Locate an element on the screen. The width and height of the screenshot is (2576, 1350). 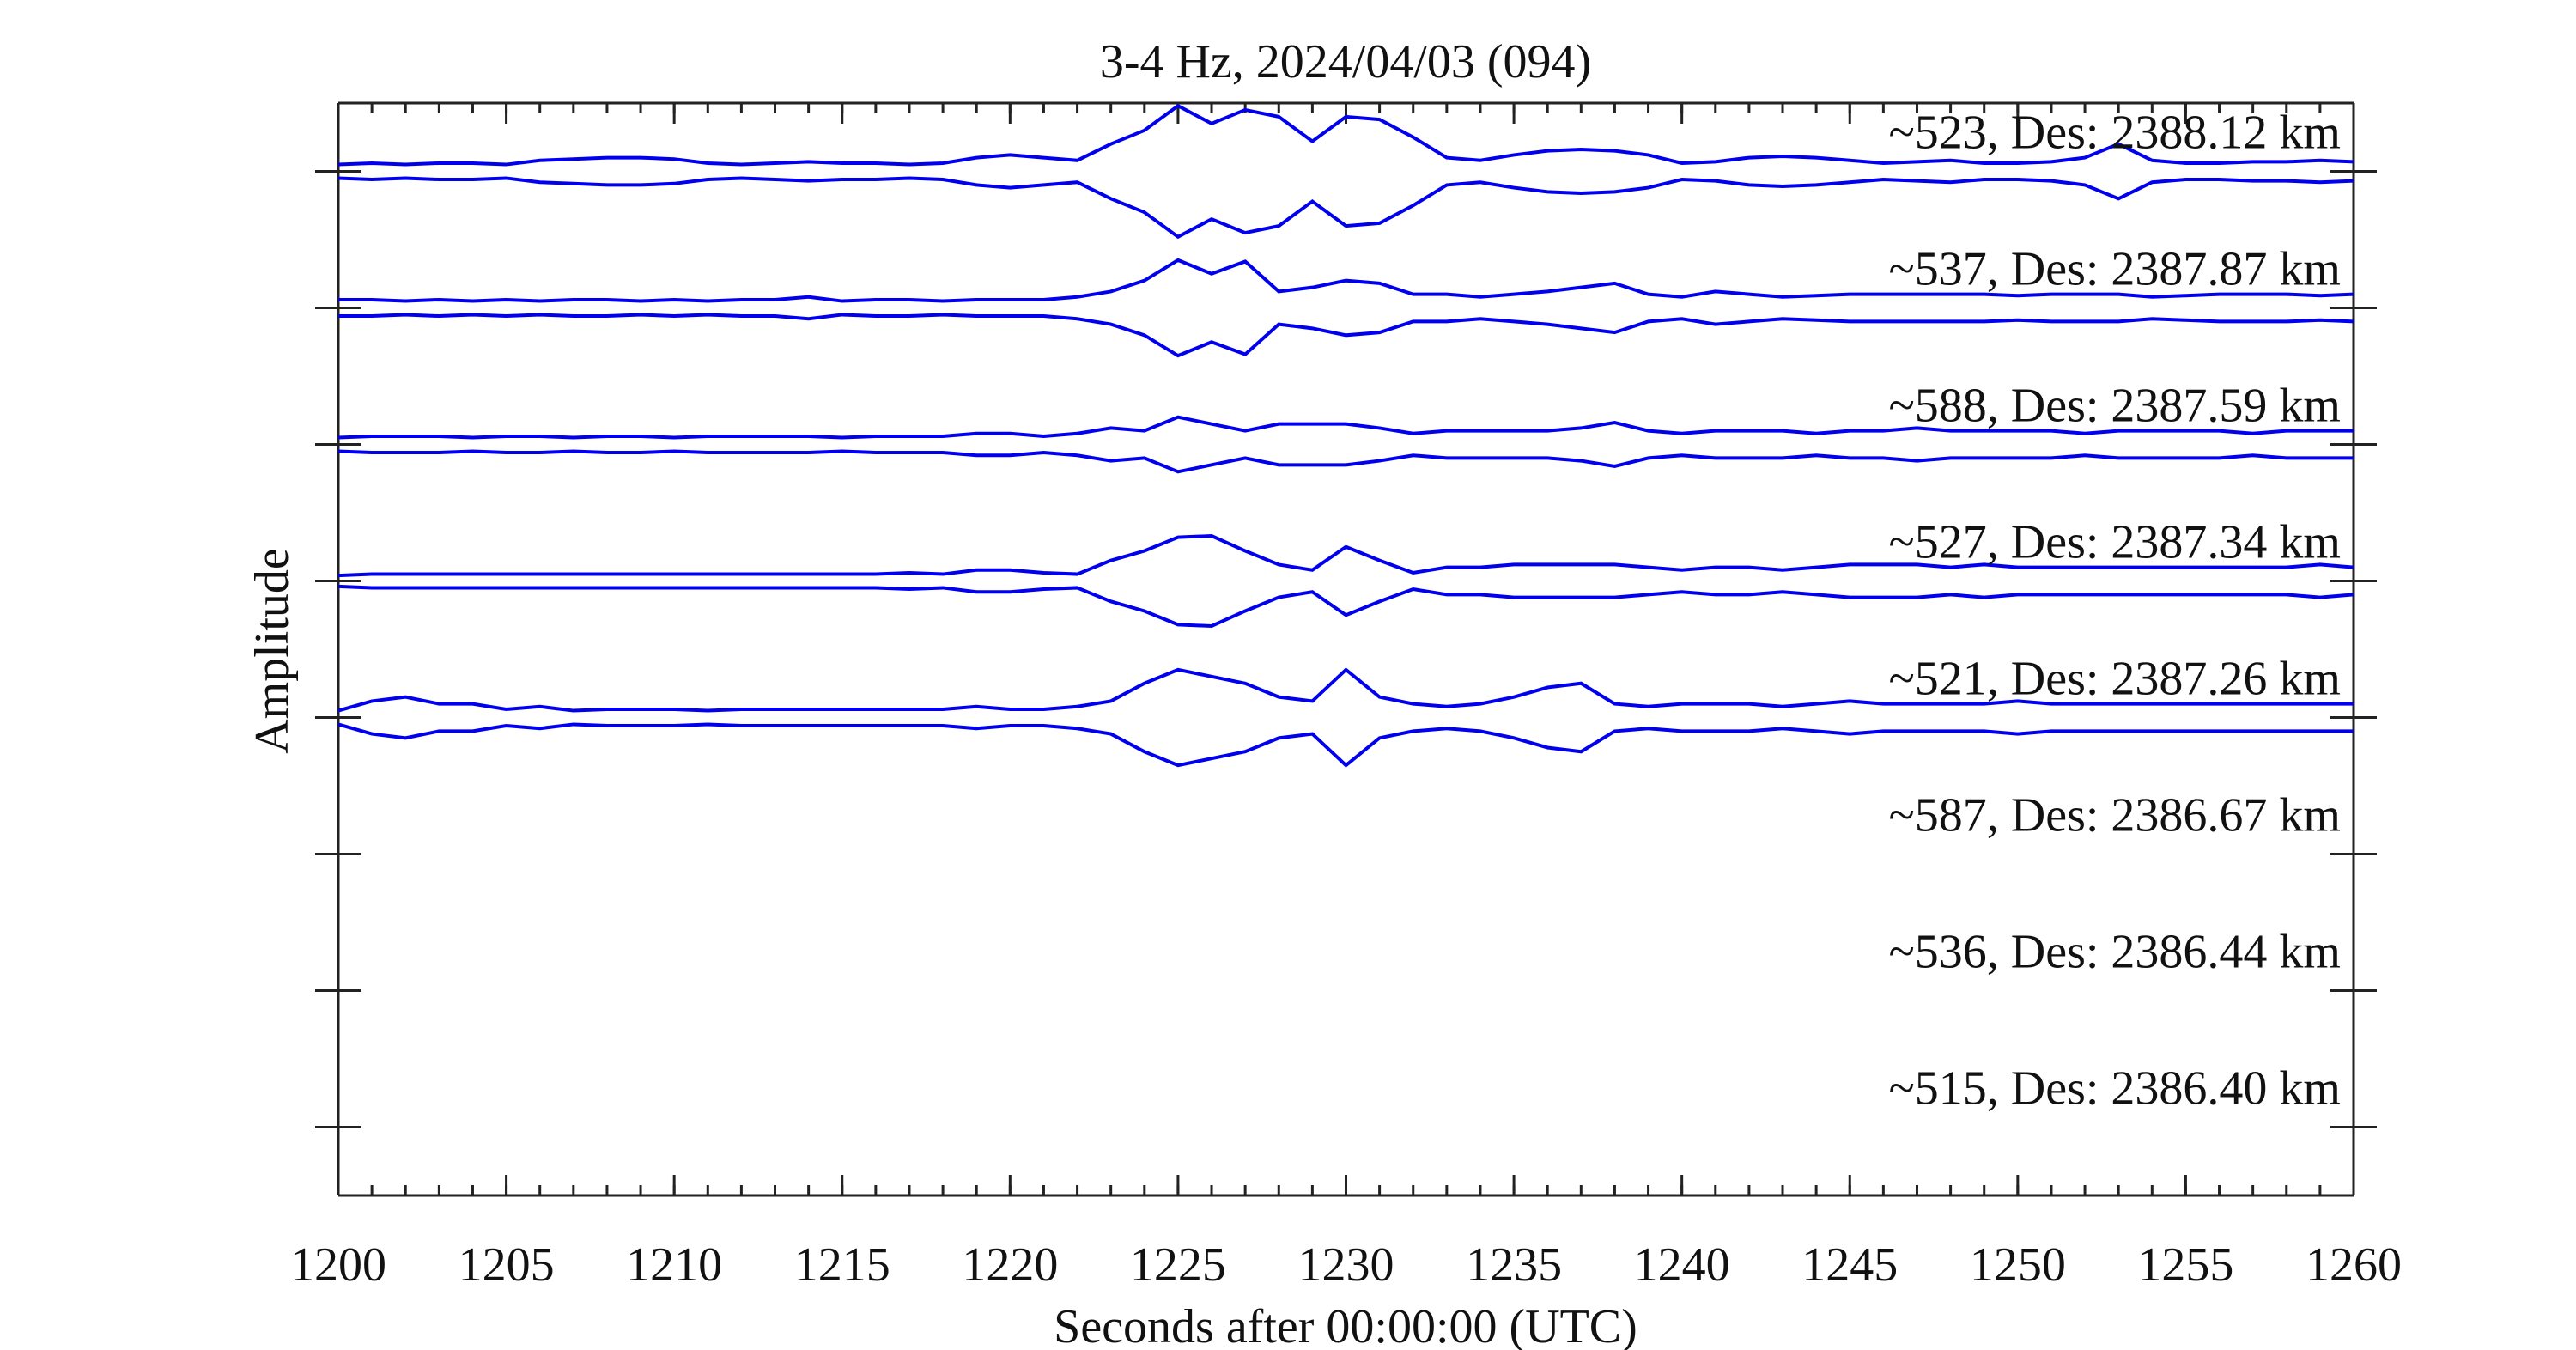
y-axis-label: Amplitude is located at coordinates (272, 651).